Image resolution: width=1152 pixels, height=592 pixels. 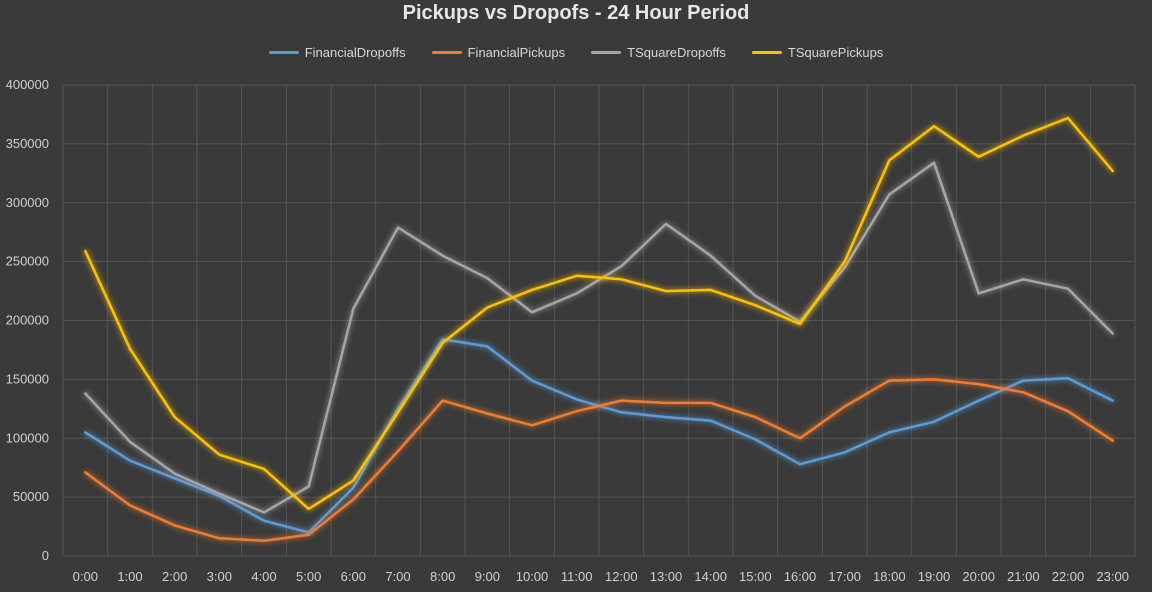 What do you see at coordinates (844, 576) in the screenshot?
I see `x-tick-label: 17:00` at bounding box center [844, 576].